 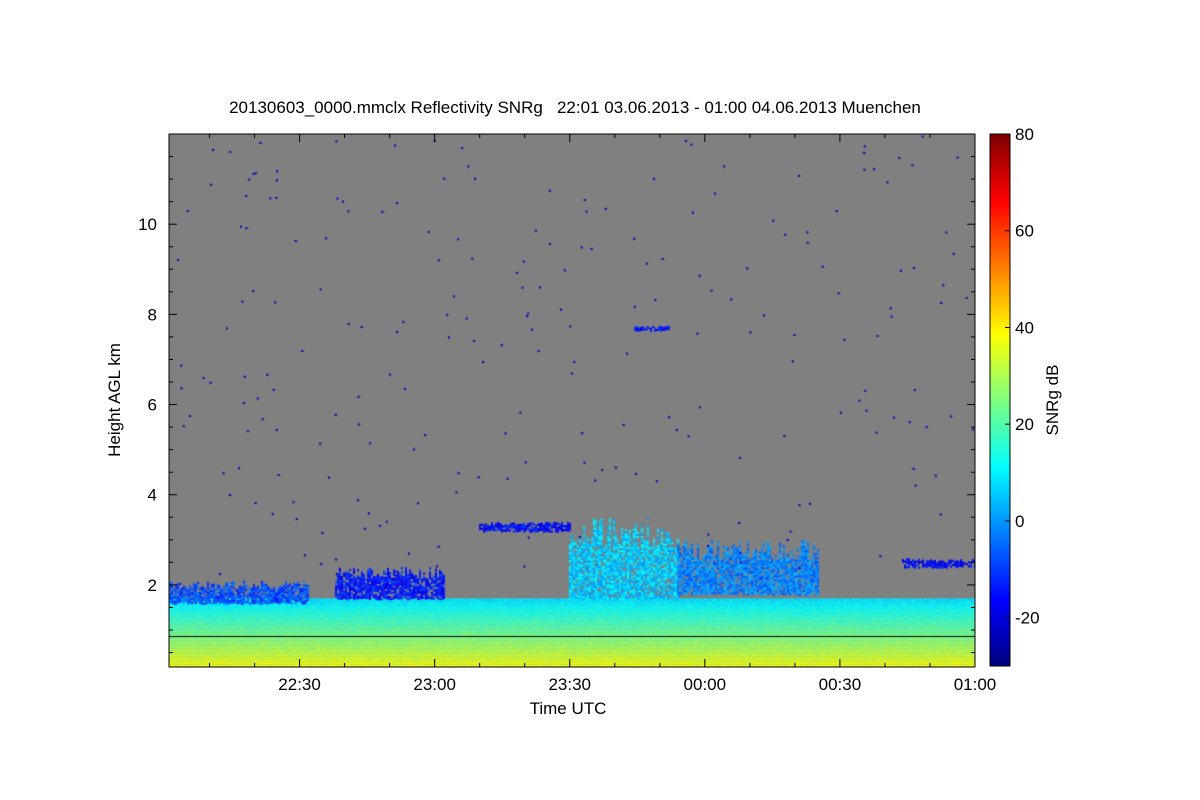 What do you see at coordinates (147, 224) in the screenshot?
I see `y-tick-label: 10` at bounding box center [147, 224].